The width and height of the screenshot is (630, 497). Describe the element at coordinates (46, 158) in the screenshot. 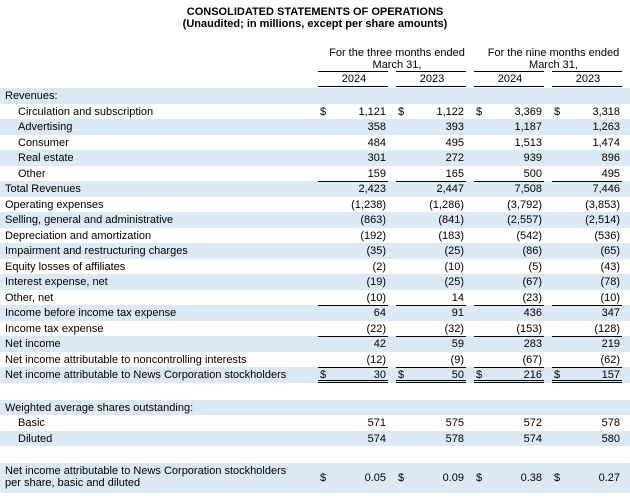

I see `row-label: Real estate` at that location.